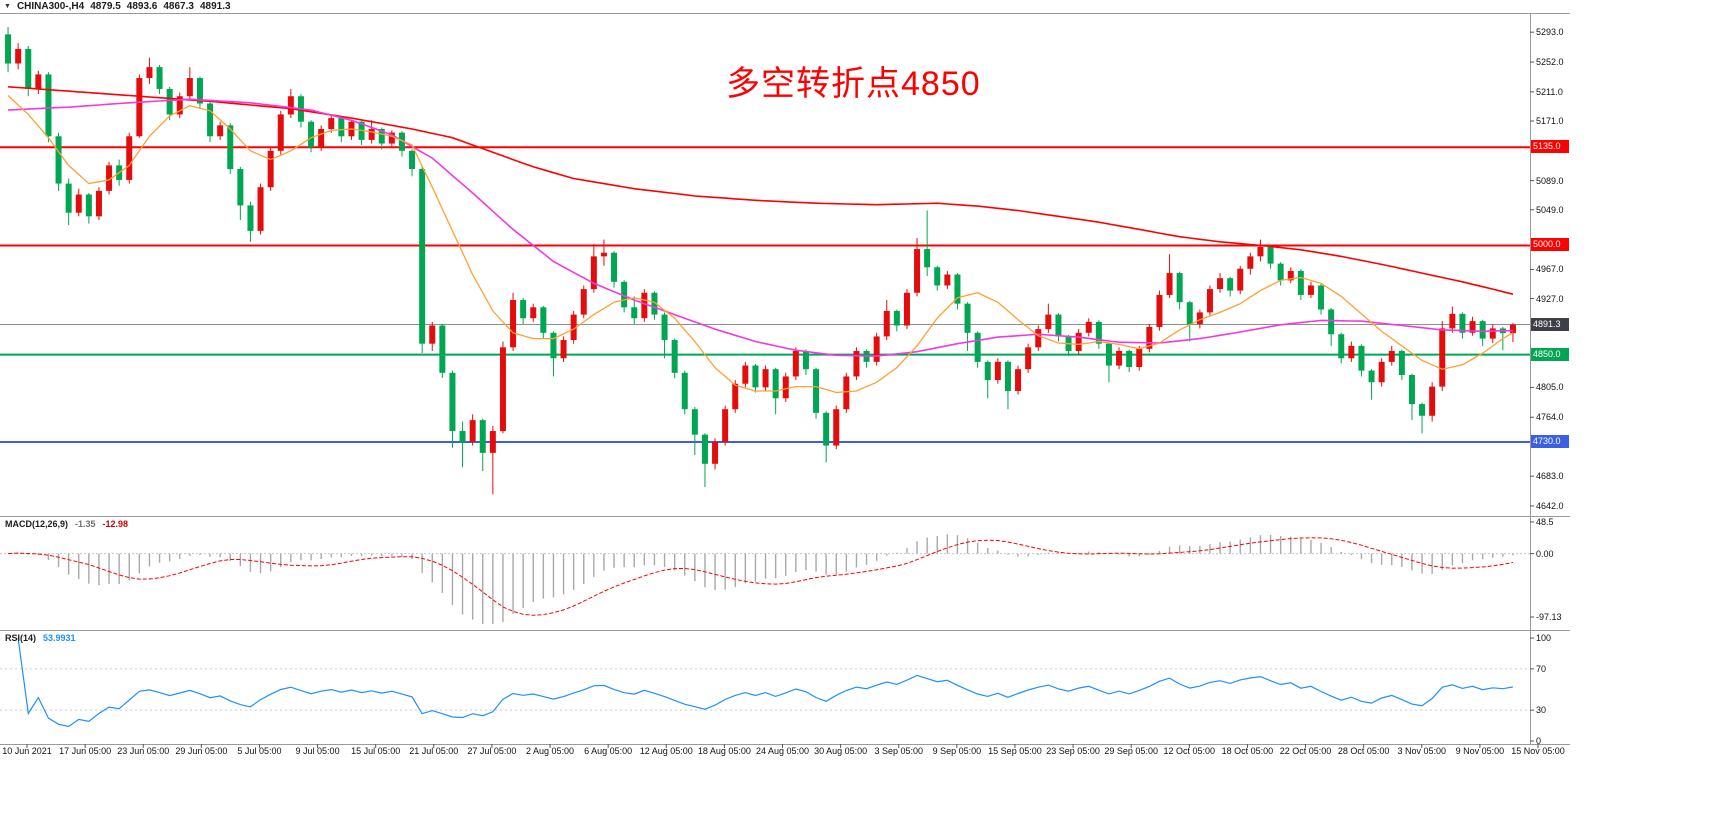  Describe the element at coordinates (1541, 668) in the screenshot. I see `rsi-axis-label: 70` at that location.